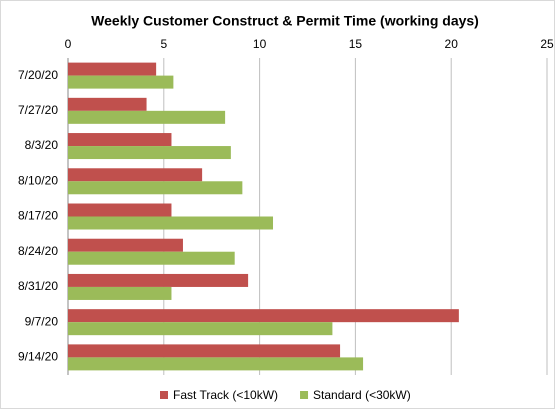 The width and height of the screenshot is (555, 414). Describe the element at coordinates (68, 44) in the screenshot. I see `x-tick-label: 0` at that location.